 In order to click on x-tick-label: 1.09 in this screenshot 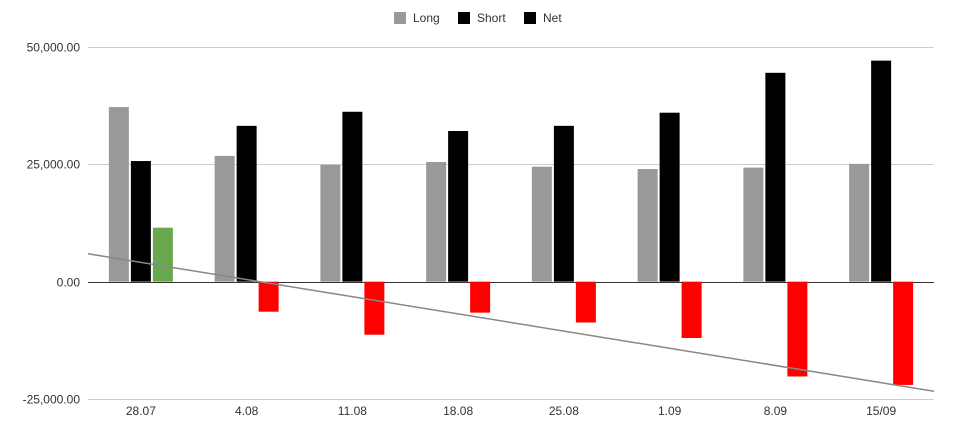, I will do `click(670, 411)`.